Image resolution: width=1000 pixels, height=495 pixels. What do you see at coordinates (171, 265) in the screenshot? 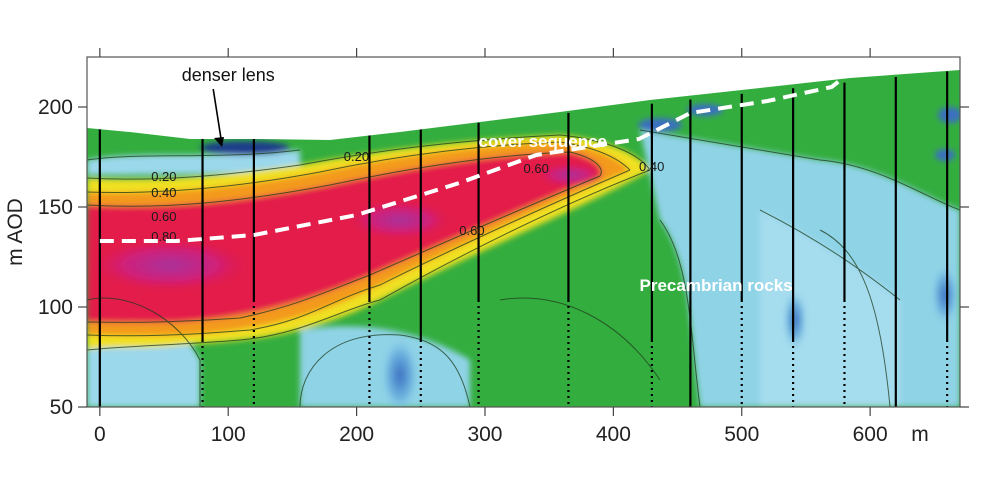
I see `high-value-core` at bounding box center [171, 265].